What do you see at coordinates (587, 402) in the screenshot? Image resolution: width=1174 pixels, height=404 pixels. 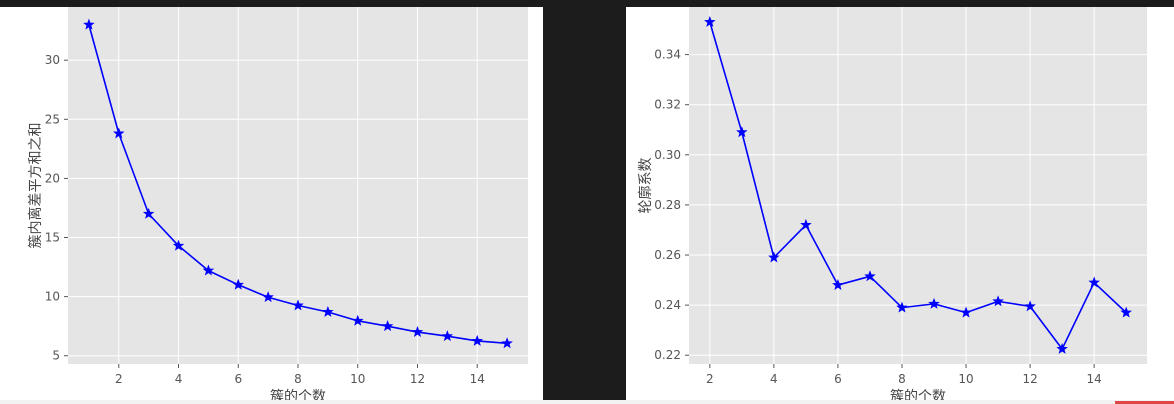 I see `bottom-strip` at bounding box center [587, 402].